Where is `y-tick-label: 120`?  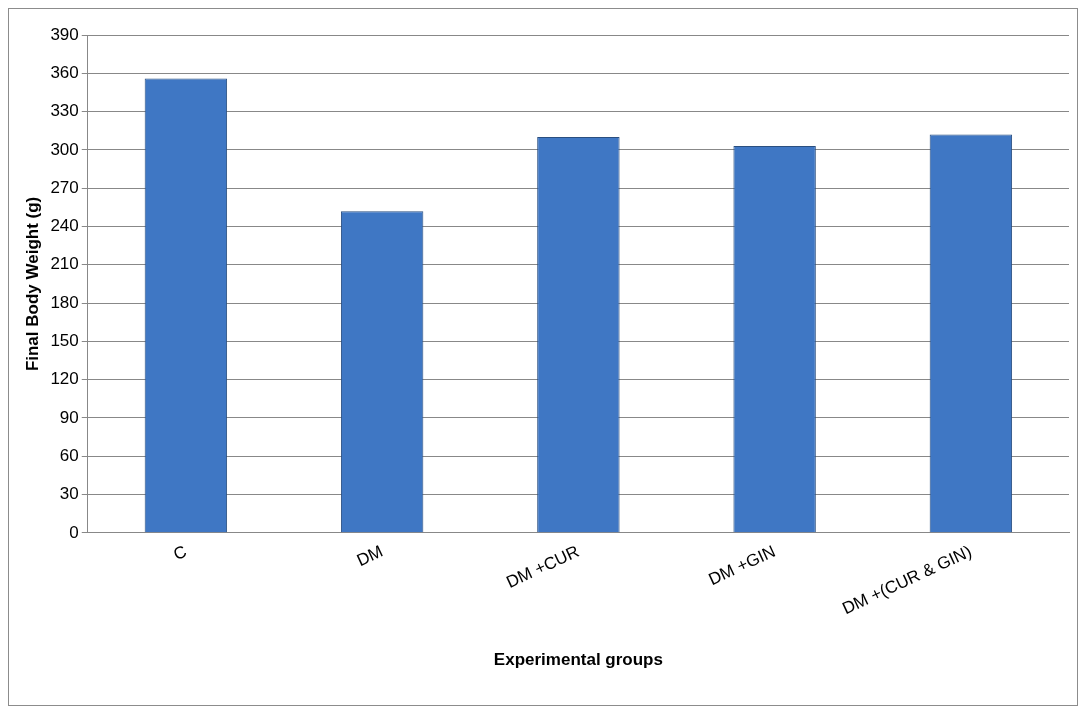 y-tick-label: 120 is located at coordinates (64, 379).